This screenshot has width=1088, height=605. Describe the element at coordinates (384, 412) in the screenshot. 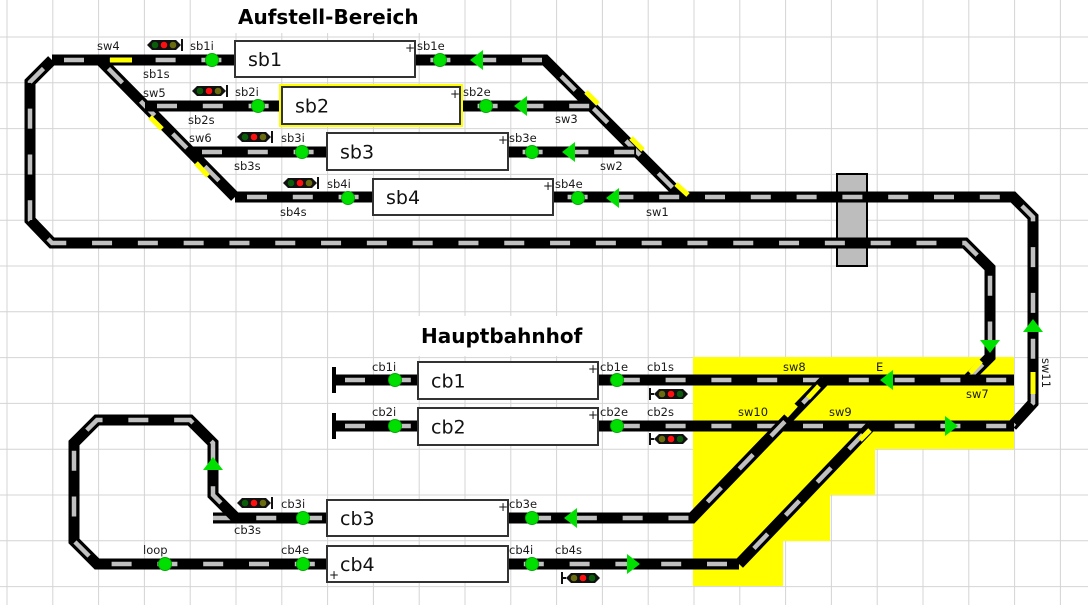

I see `element-label: cb2i` at that location.